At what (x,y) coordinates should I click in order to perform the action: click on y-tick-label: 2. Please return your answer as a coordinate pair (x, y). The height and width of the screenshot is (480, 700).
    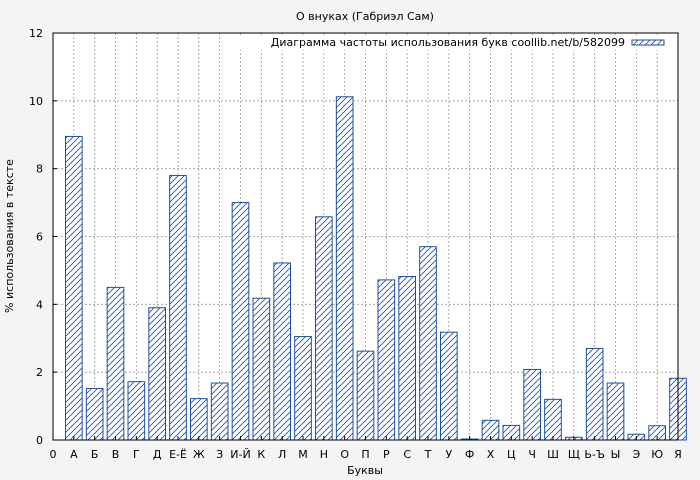
    Looking at the image, I should click on (39, 372).